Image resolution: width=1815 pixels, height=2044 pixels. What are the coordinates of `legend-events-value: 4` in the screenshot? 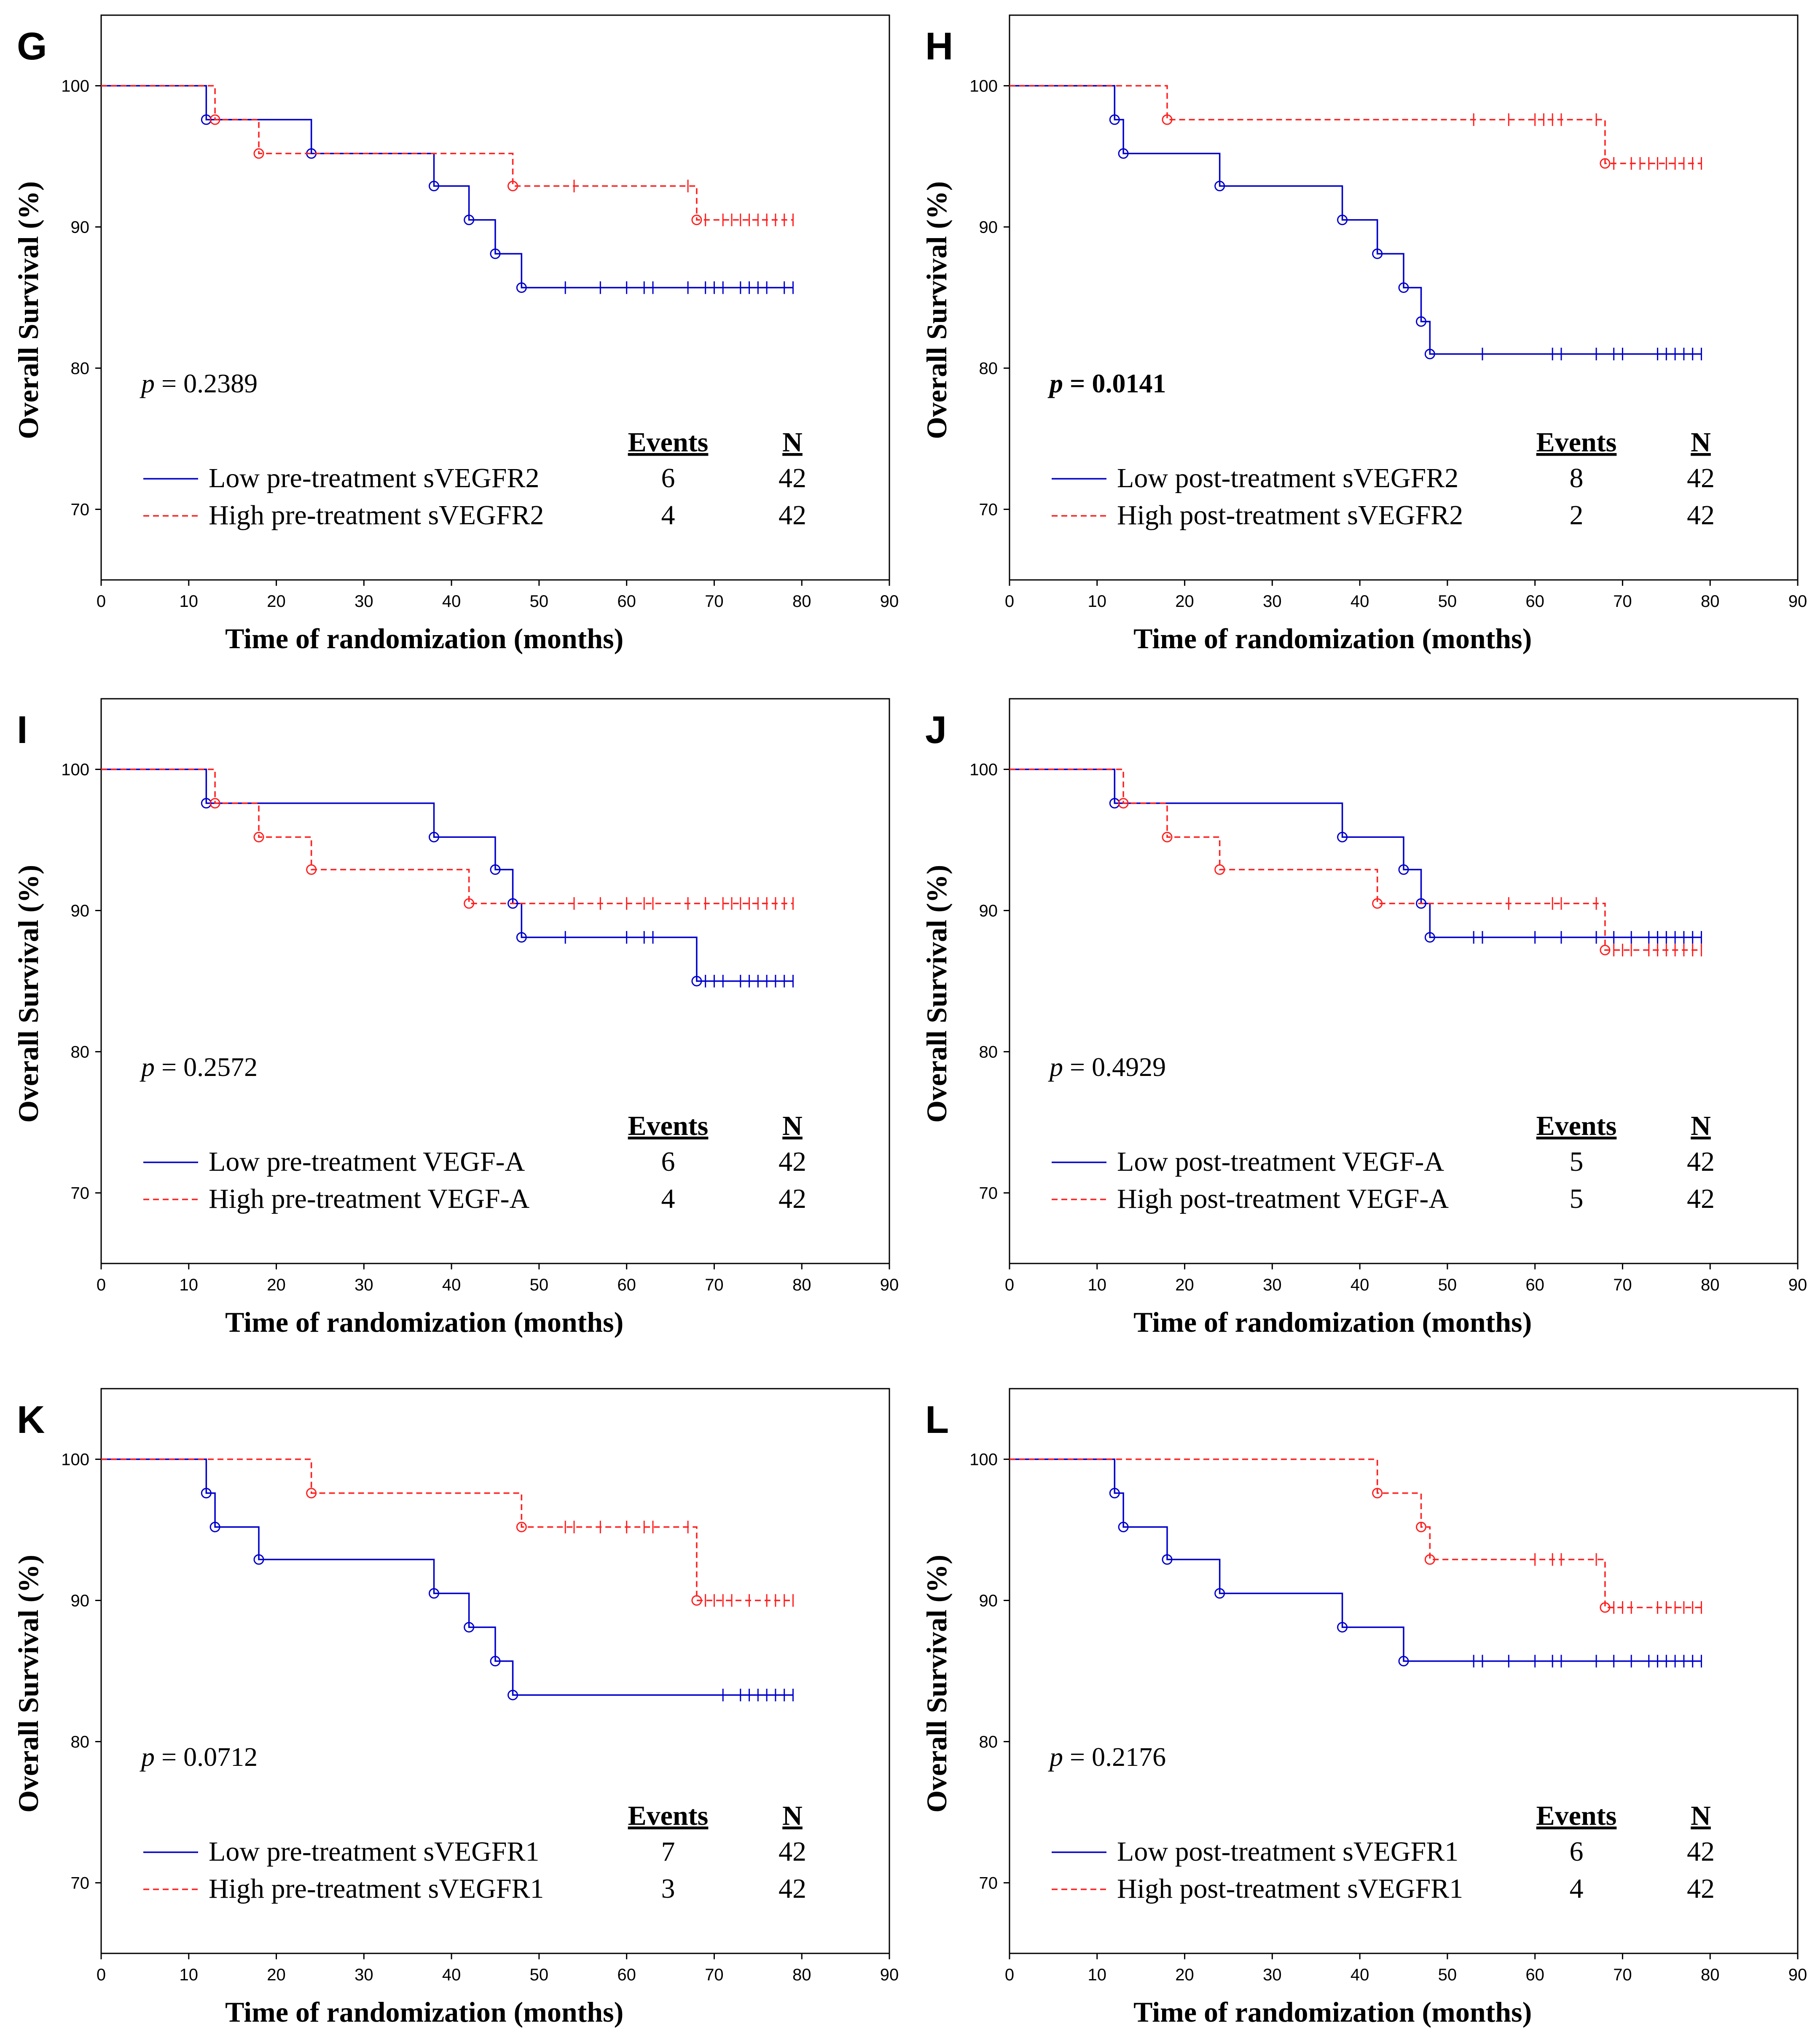 It's located at (668, 1199).